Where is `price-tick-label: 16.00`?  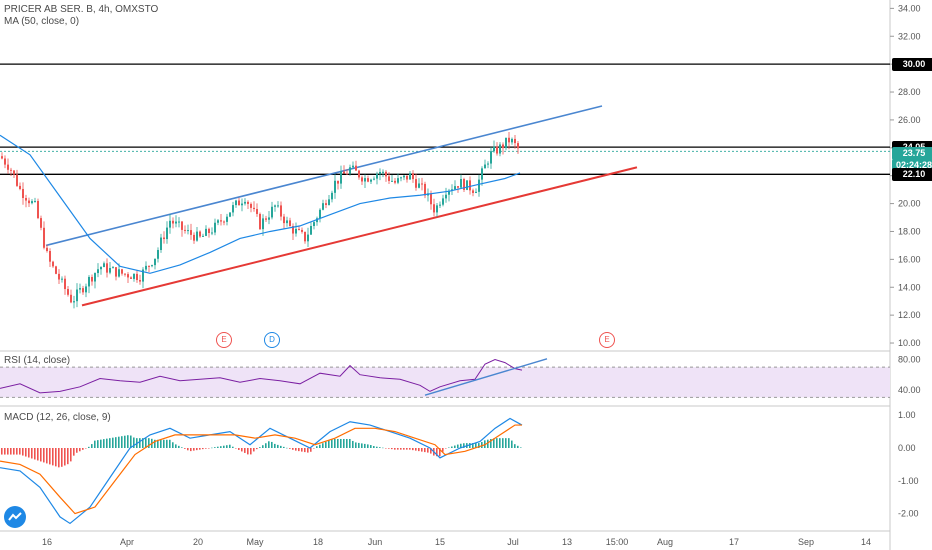 price-tick-label: 16.00 is located at coordinates (909, 259).